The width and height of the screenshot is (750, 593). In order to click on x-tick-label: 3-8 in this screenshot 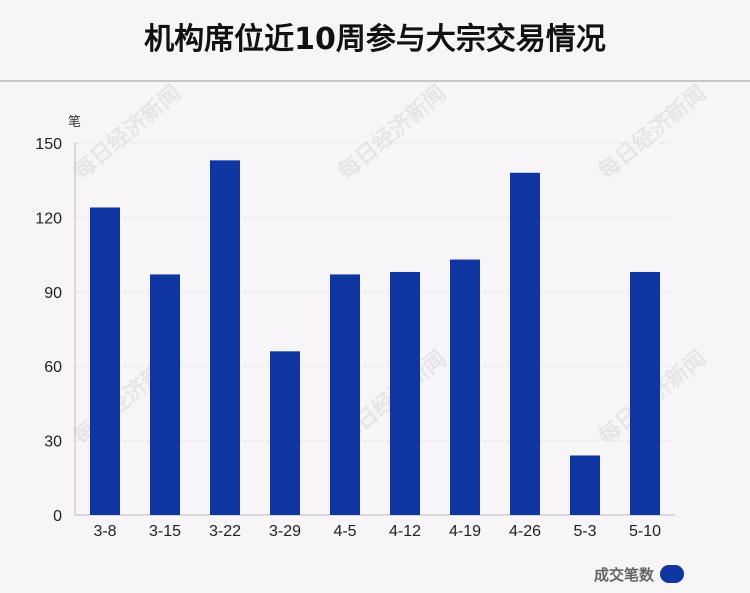, I will do `click(104, 531)`.